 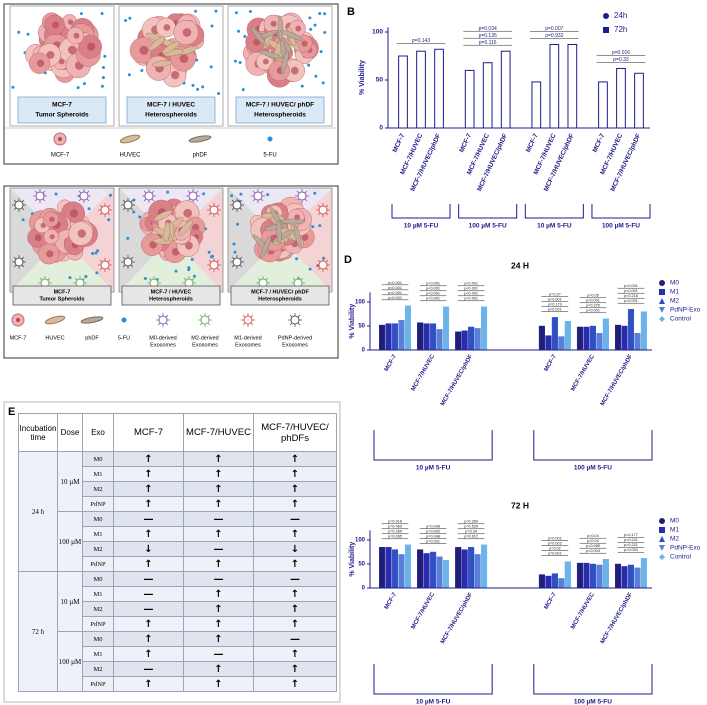 I want to click on exosome, so click(x=105, y=210).